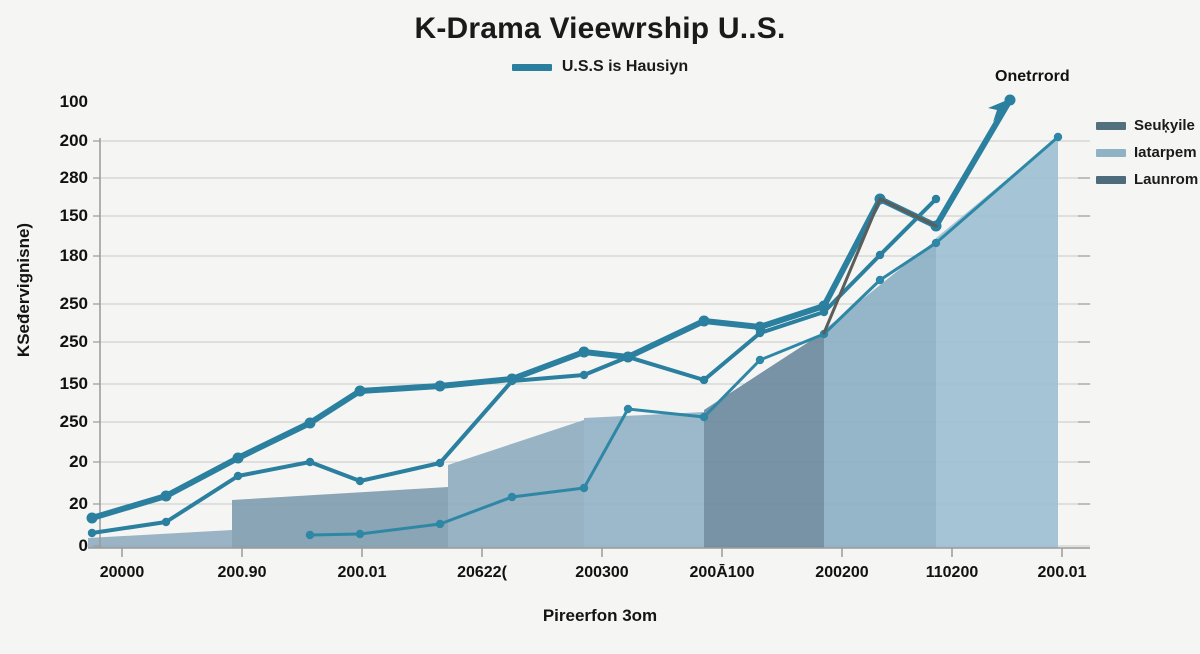 The image size is (1200, 654). Describe the element at coordinates (242, 572) in the screenshot. I see `x-tick-label: 200.90` at that location.